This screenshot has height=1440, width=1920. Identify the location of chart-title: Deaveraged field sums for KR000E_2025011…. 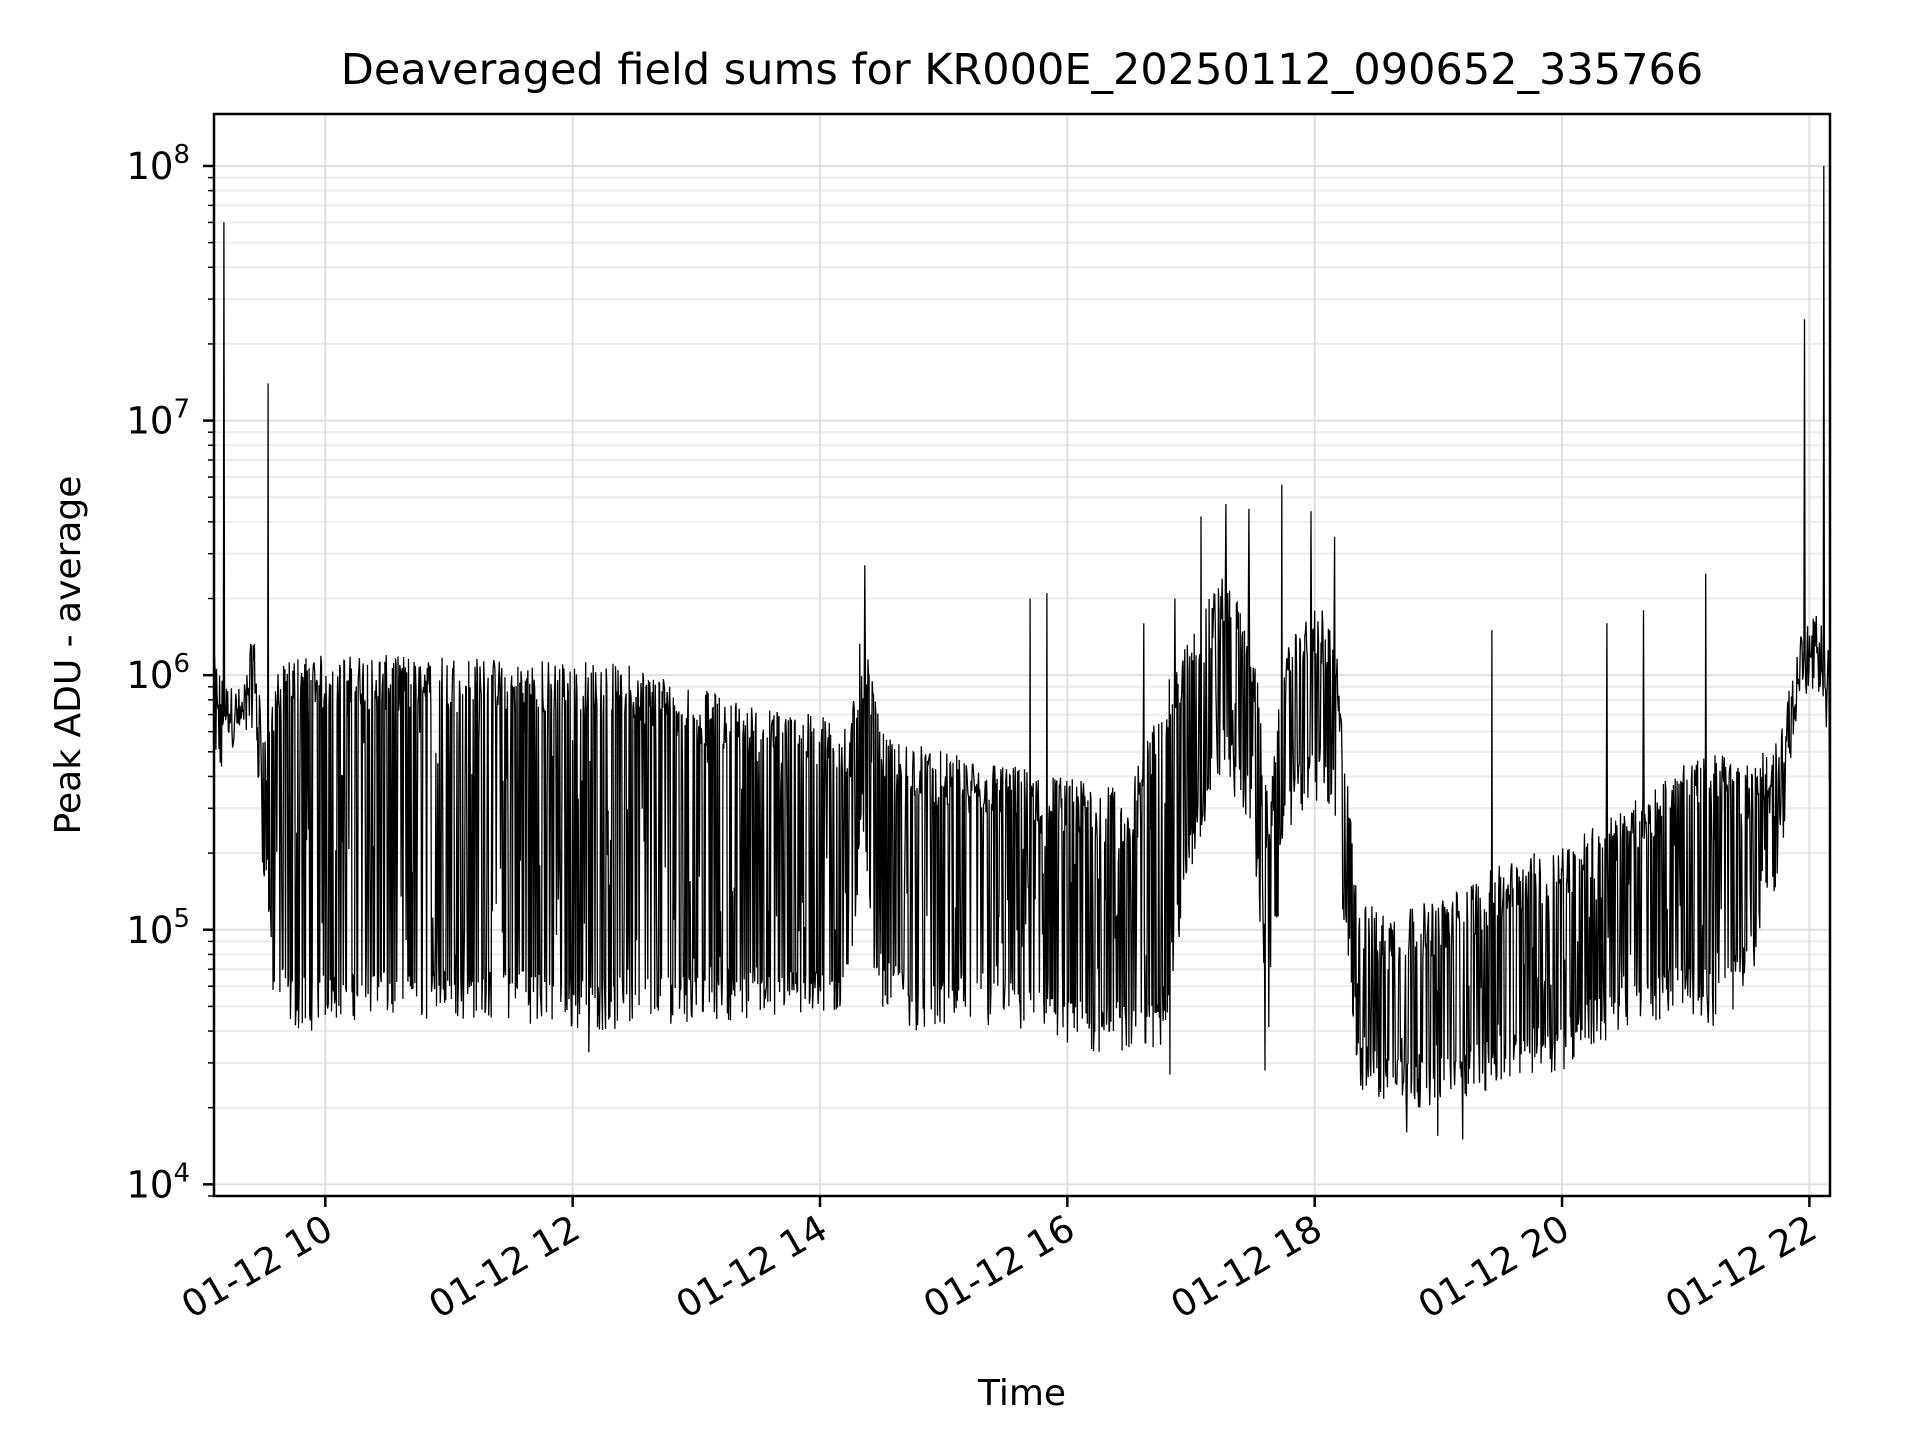
(1022, 70).